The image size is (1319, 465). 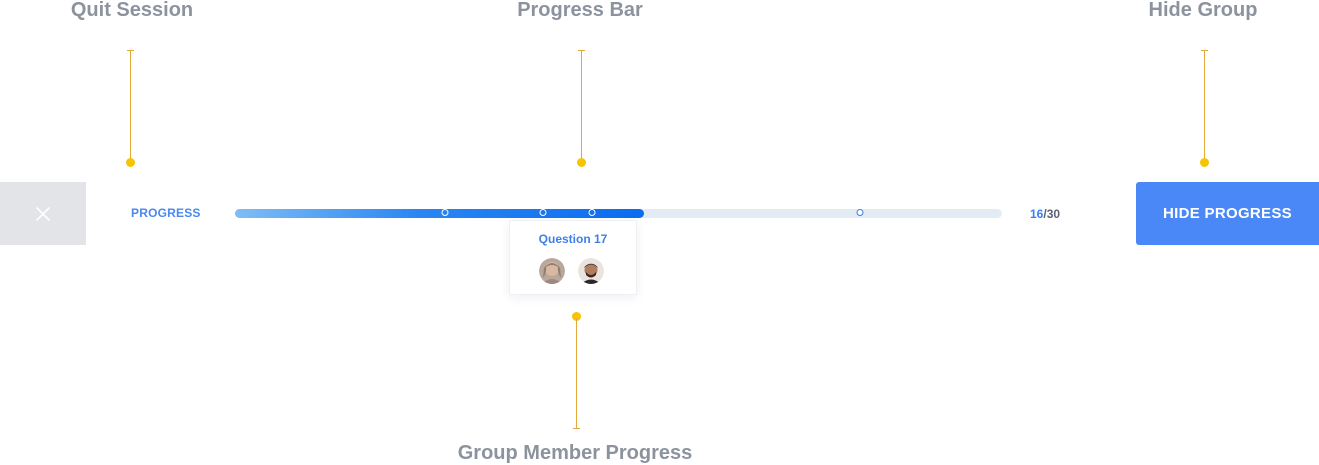 I want to click on group-member-popover: Question 17, so click(x=573, y=257).